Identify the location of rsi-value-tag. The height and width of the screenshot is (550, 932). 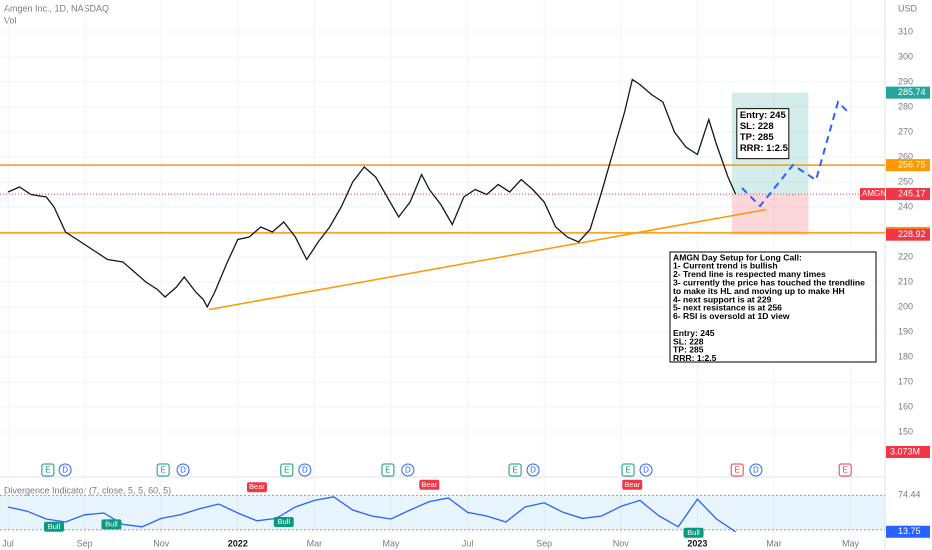
(908, 531).